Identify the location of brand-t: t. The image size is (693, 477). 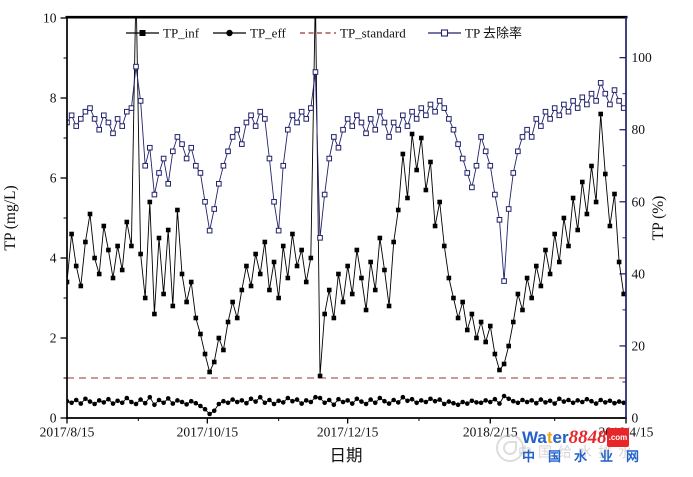
(549, 437).